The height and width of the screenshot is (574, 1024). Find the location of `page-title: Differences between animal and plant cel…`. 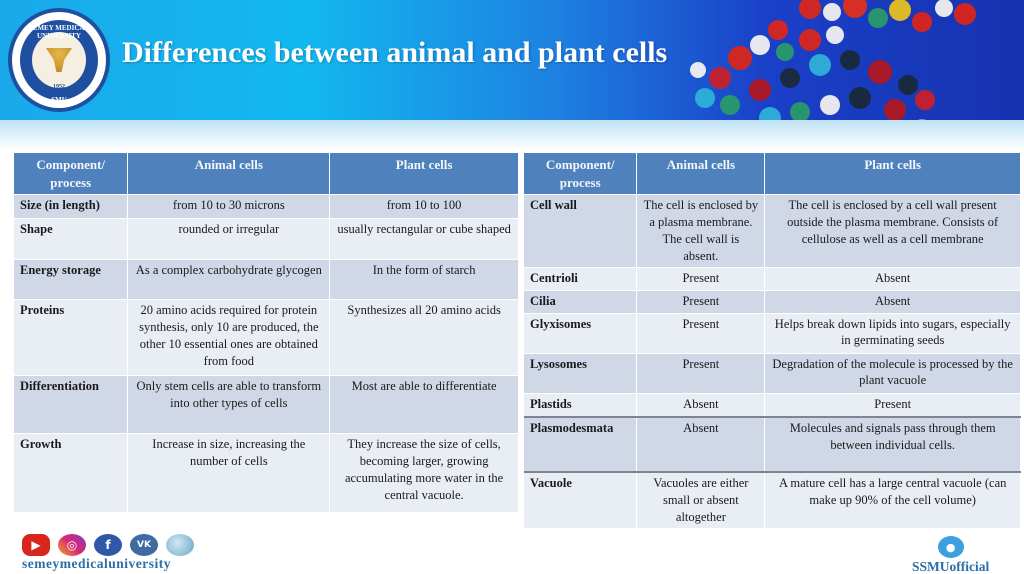

page-title: Differences between animal and plant cel… is located at coordinates (395, 52).